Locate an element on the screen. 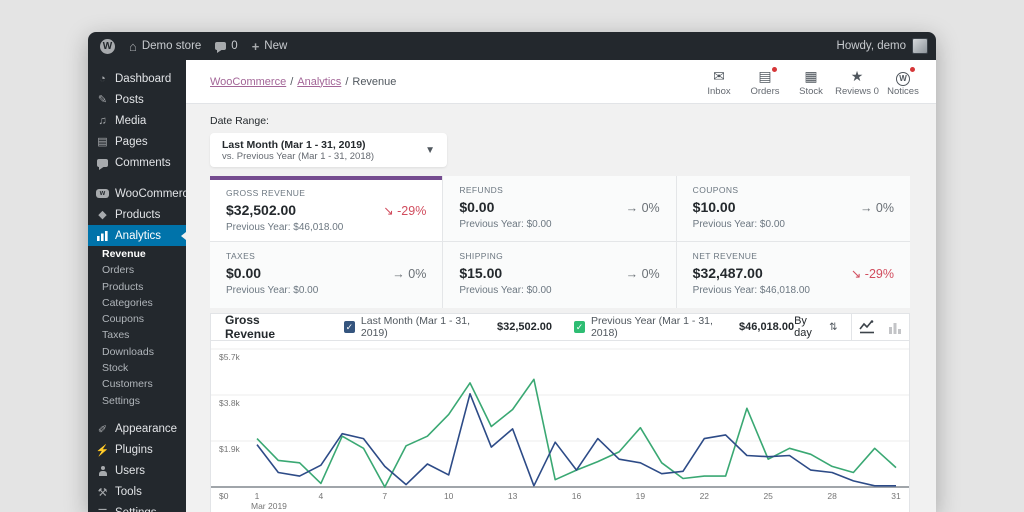 The height and width of the screenshot is (512, 1024). submenu-item-settings: Settings is located at coordinates (121, 400).